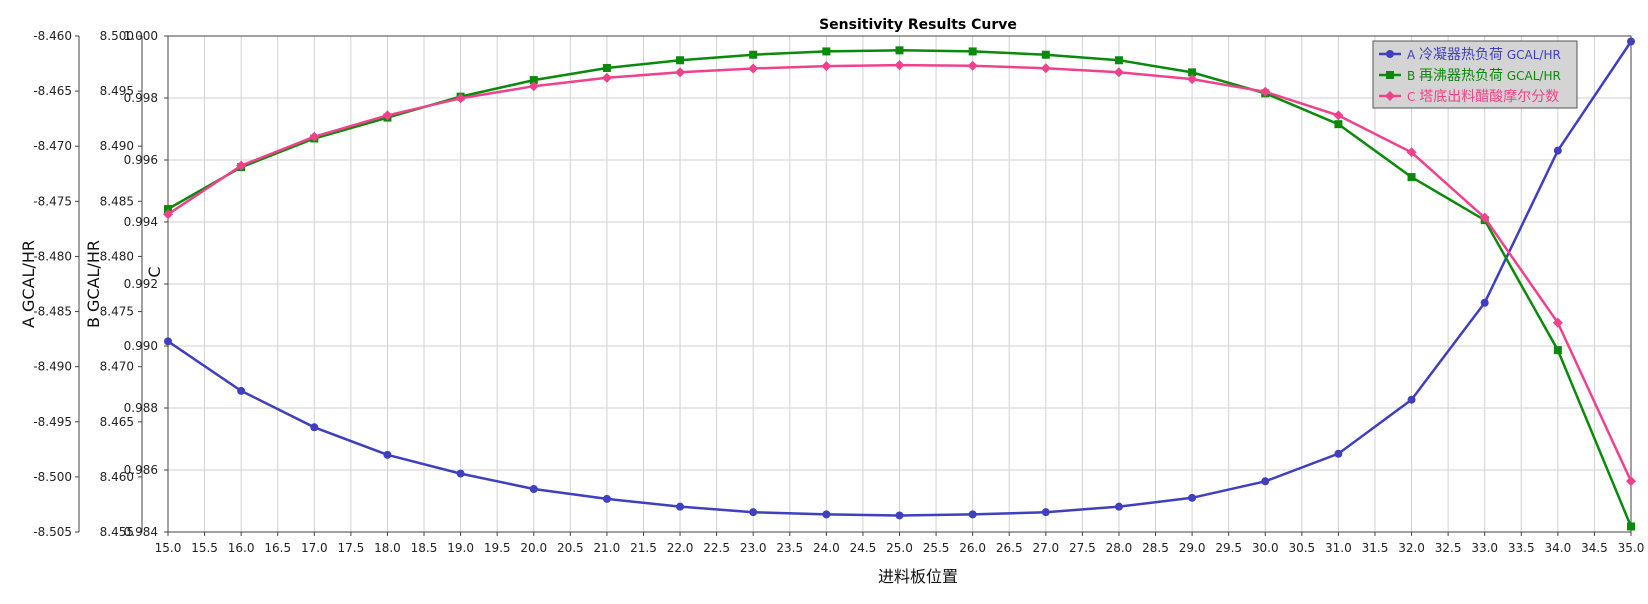  What do you see at coordinates (241, 548) in the screenshot?
I see `x-tick-label: 16.0` at bounding box center [241, 548].